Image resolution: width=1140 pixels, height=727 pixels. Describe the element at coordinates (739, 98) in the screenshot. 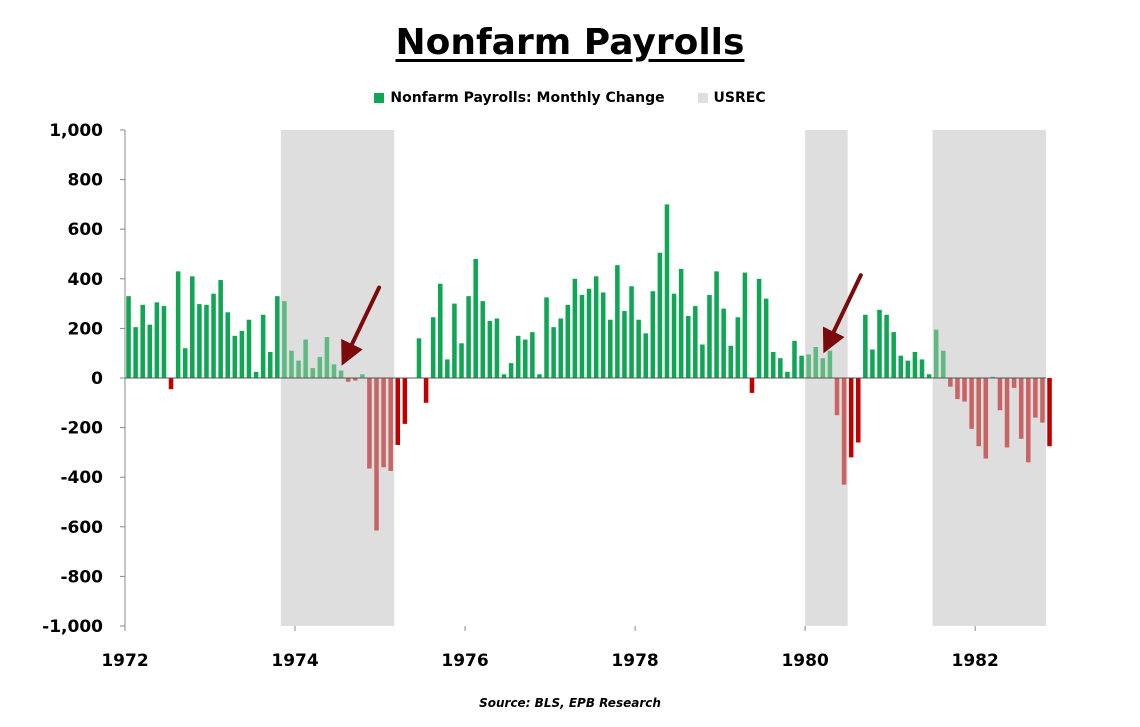

I see `legend-label-usrec: USREC` at that location.